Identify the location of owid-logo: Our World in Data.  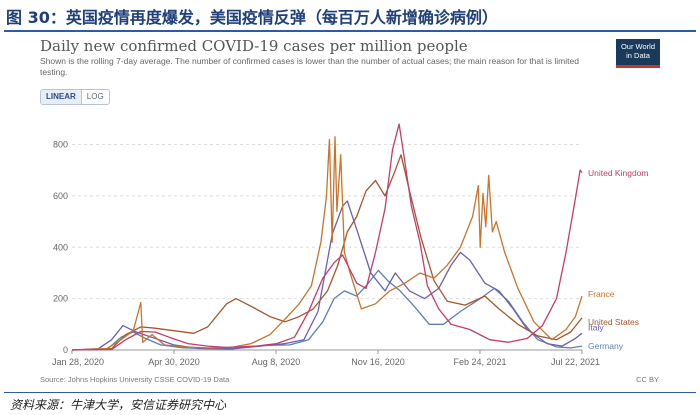
(638, 53).